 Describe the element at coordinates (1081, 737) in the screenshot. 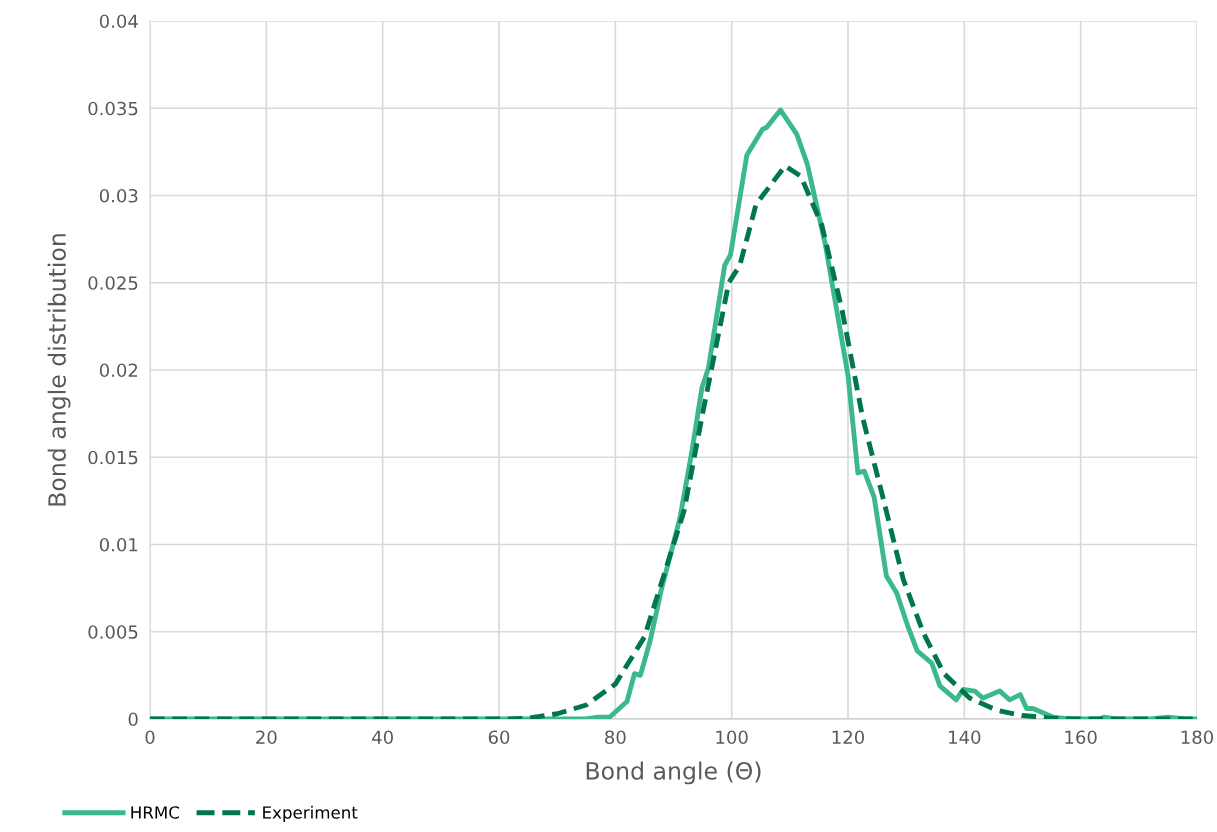

I see `x-tick-label: 160` at that location.